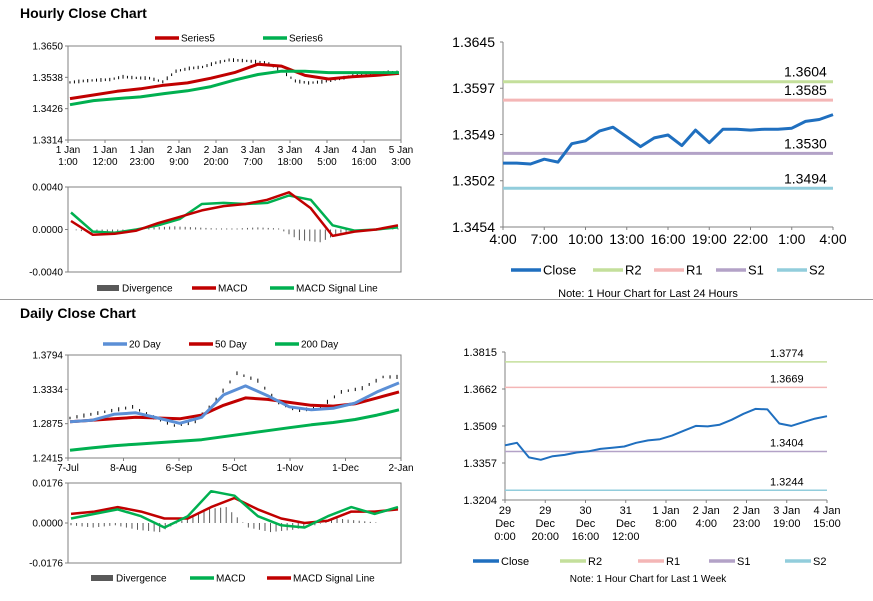 The image size is (873, 601). Describe the element at coordinates (319, 345) in the screenshot. I see `daily-price-legend-200day-label: 200 Day` at that location.